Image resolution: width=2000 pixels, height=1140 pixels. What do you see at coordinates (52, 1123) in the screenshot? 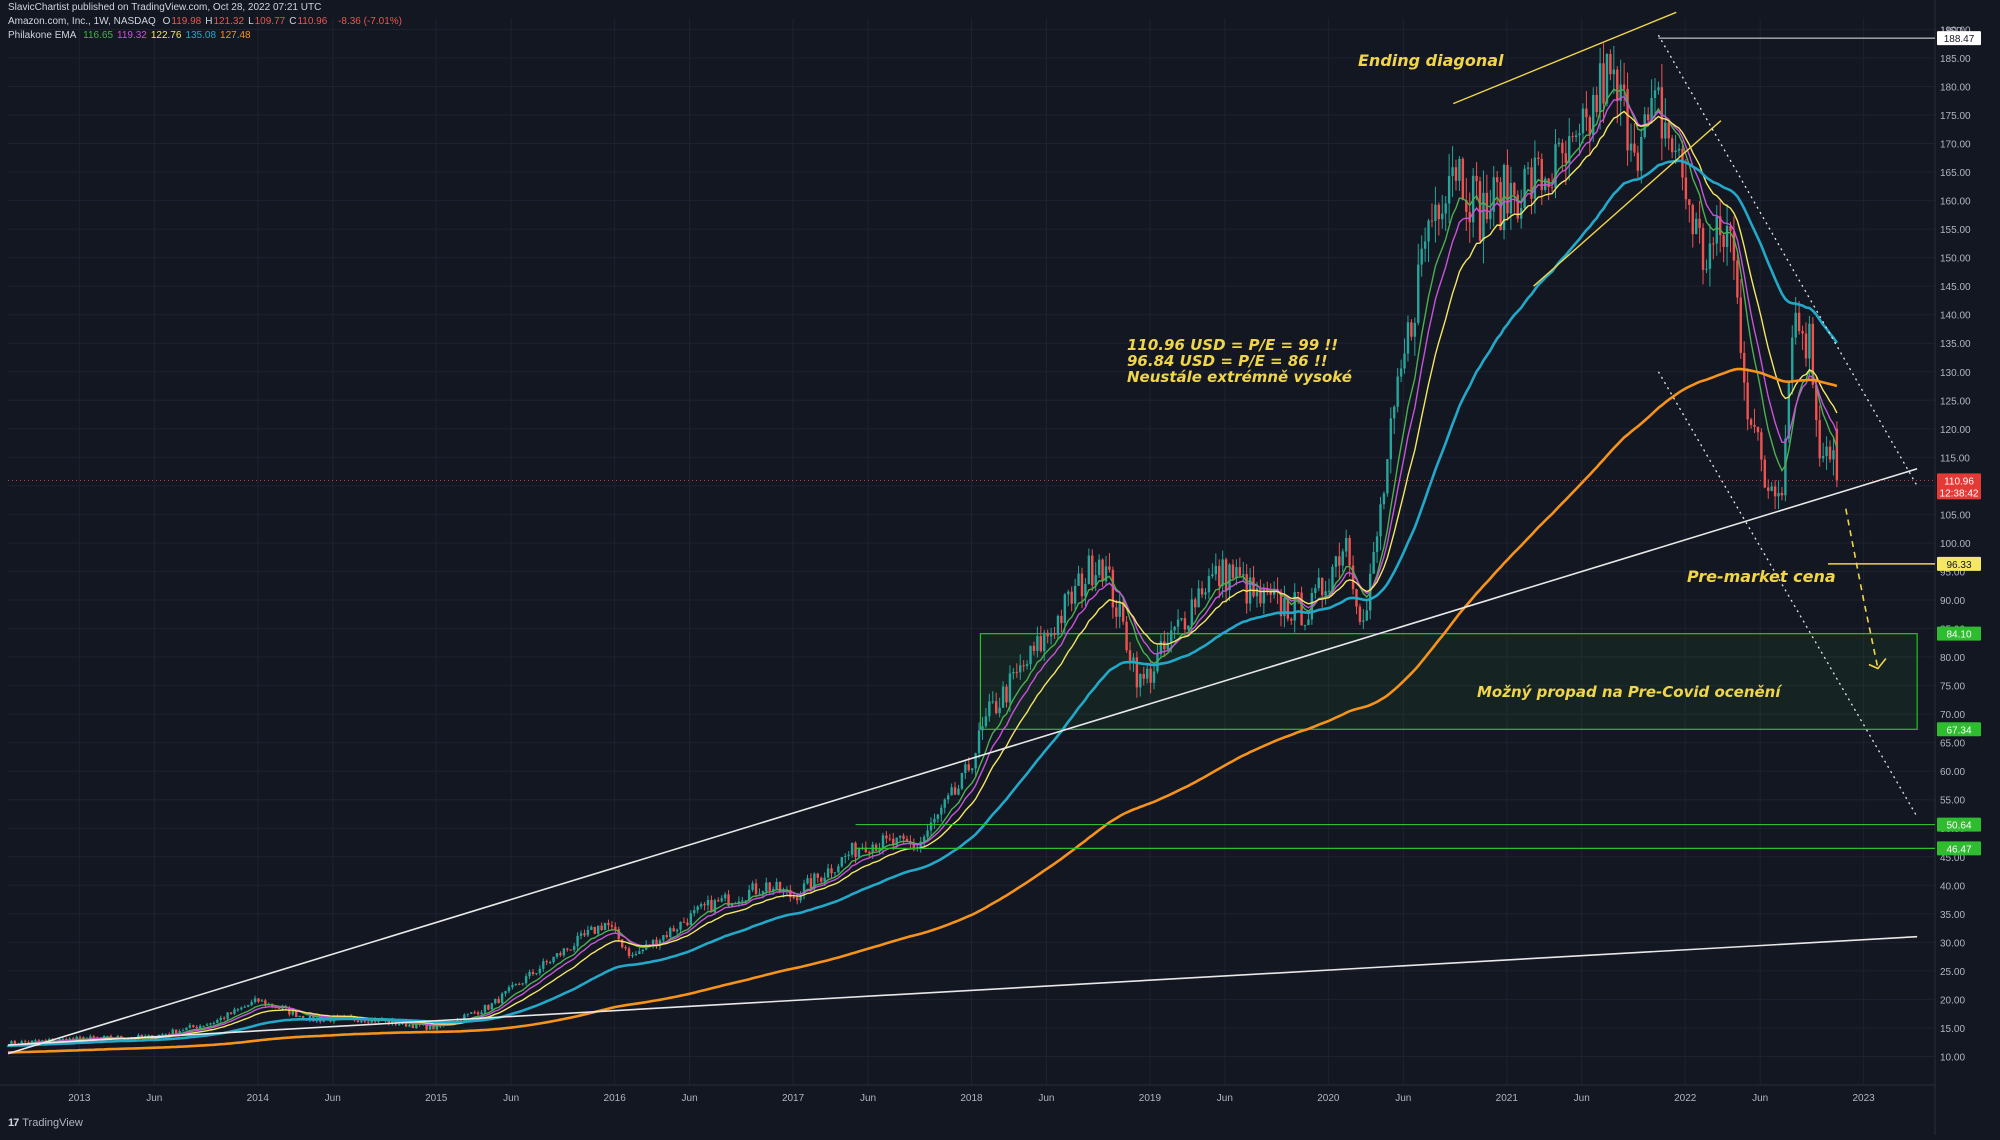
I see `tradingview-brand: TradingView` at bounding box center [52, 1123].